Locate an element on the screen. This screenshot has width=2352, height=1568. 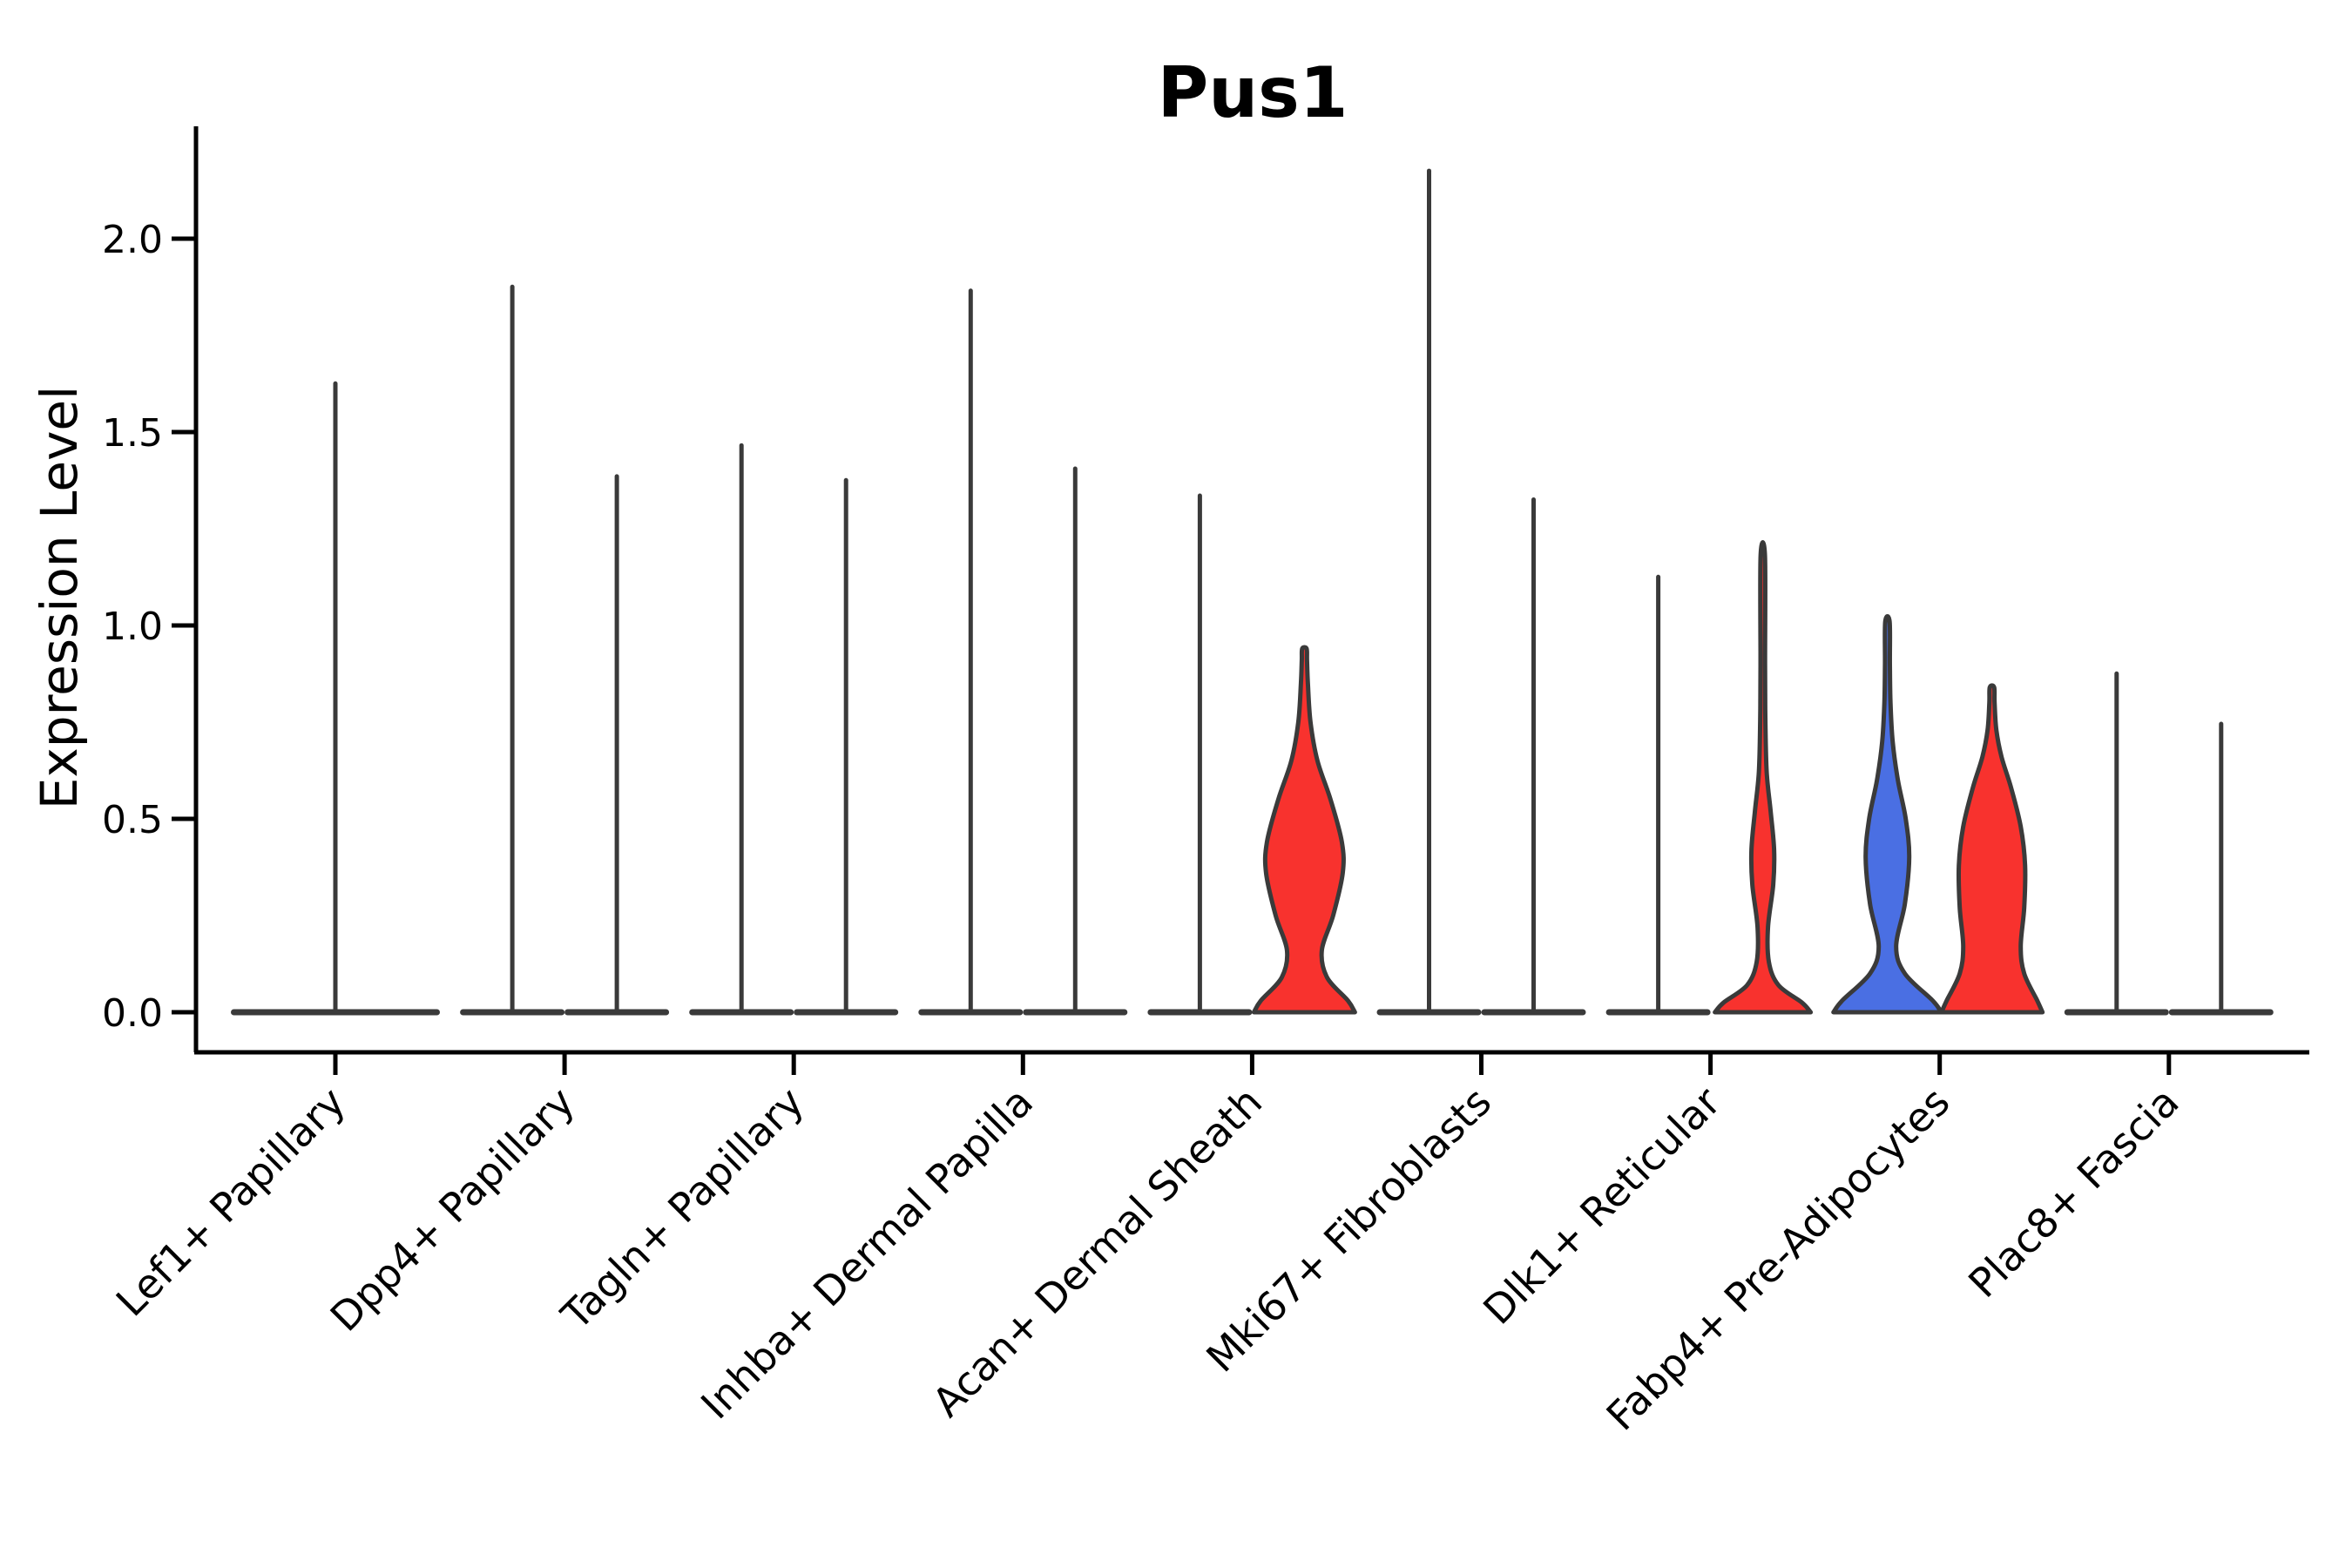
x-tick-label: Dpp4+ Papillary is located at coordinates (452, 1209).